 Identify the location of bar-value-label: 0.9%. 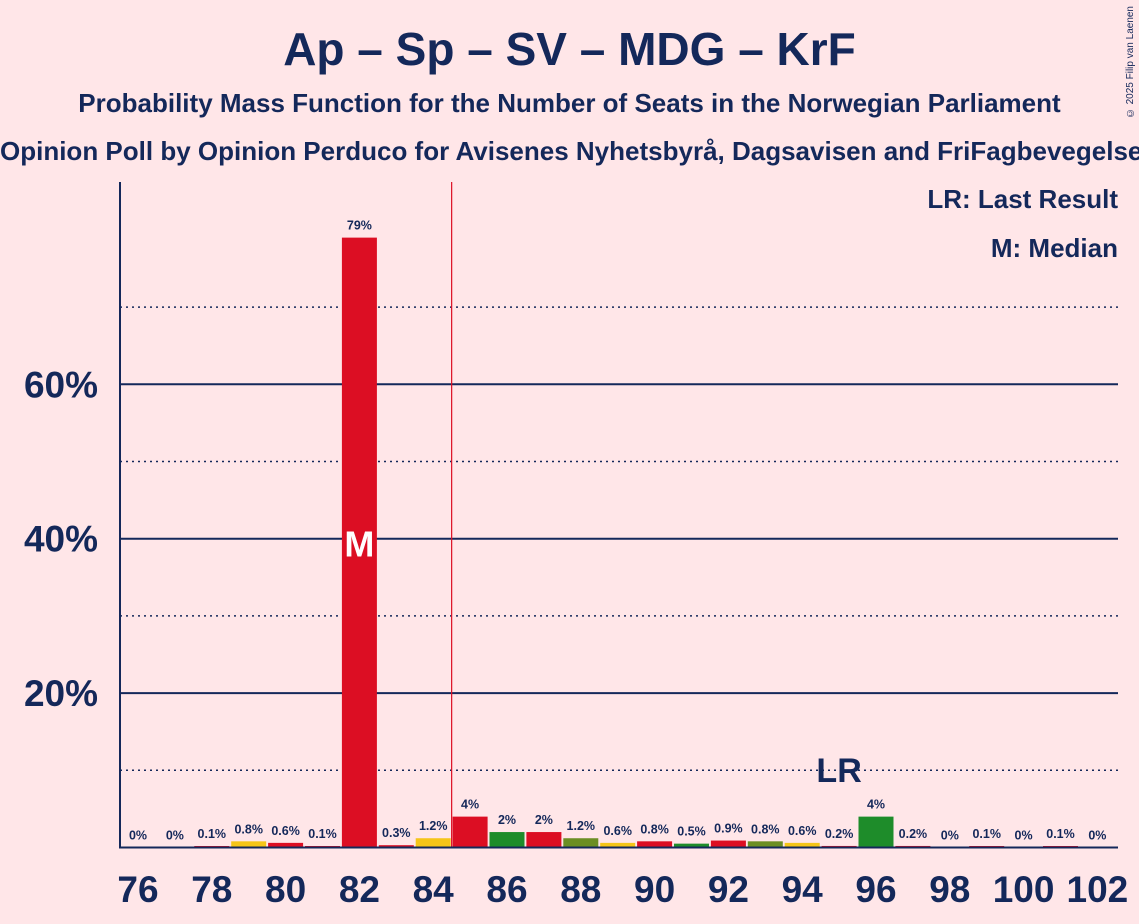
(728, 829).